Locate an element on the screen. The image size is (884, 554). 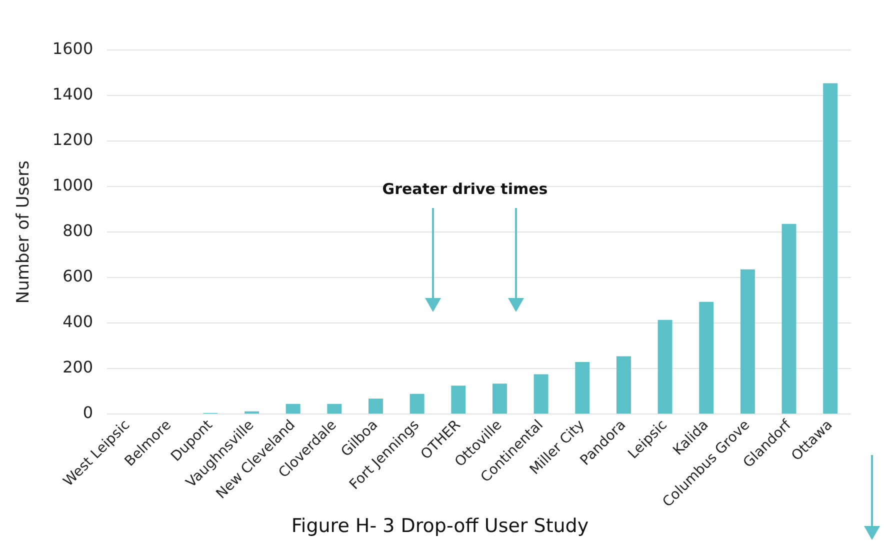
y-tick-label: 1200 is located at coordinates (73, 140).